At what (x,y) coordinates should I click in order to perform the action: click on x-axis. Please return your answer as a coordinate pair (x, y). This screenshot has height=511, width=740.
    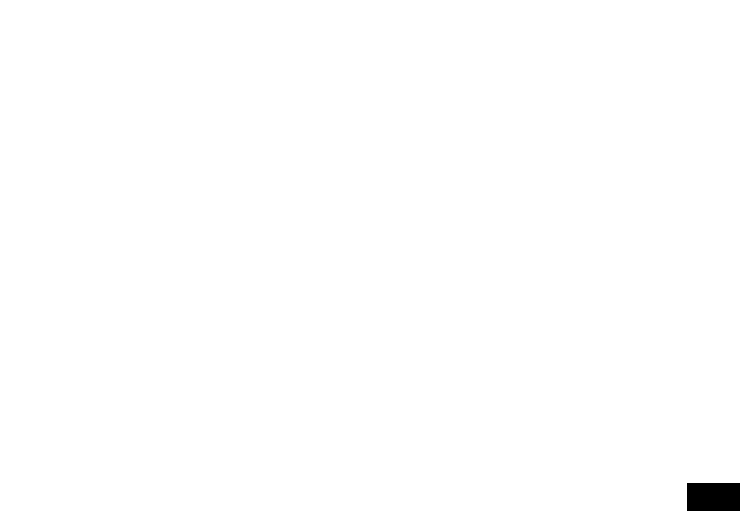
    Looking at the image, I should click on (370, 501).